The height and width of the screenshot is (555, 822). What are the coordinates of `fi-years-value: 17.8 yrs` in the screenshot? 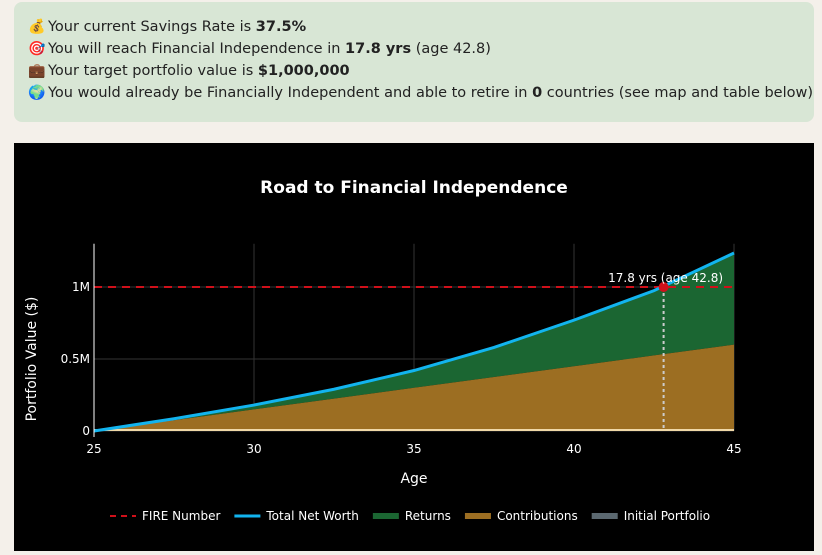 It's located at (378, 49).